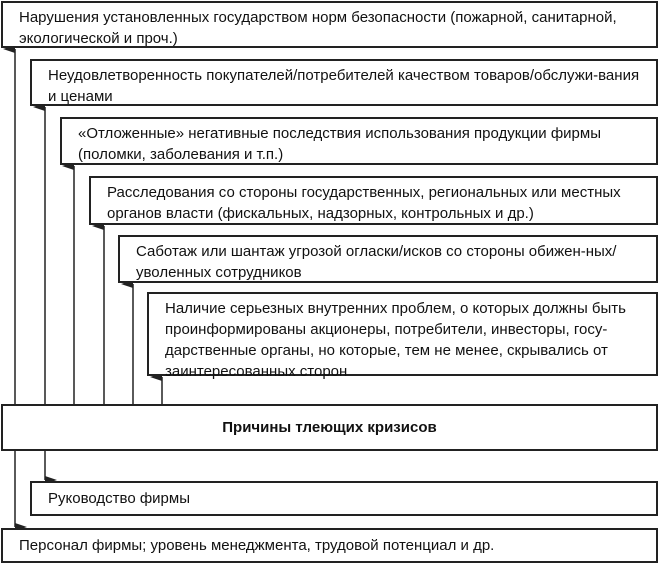 This screenshot has height=564, width=660. What do you see at coordinates (344, 498) in the screenshot?
I see `source-box-management: Руководство фирмы` at bounding box center [344, 498].